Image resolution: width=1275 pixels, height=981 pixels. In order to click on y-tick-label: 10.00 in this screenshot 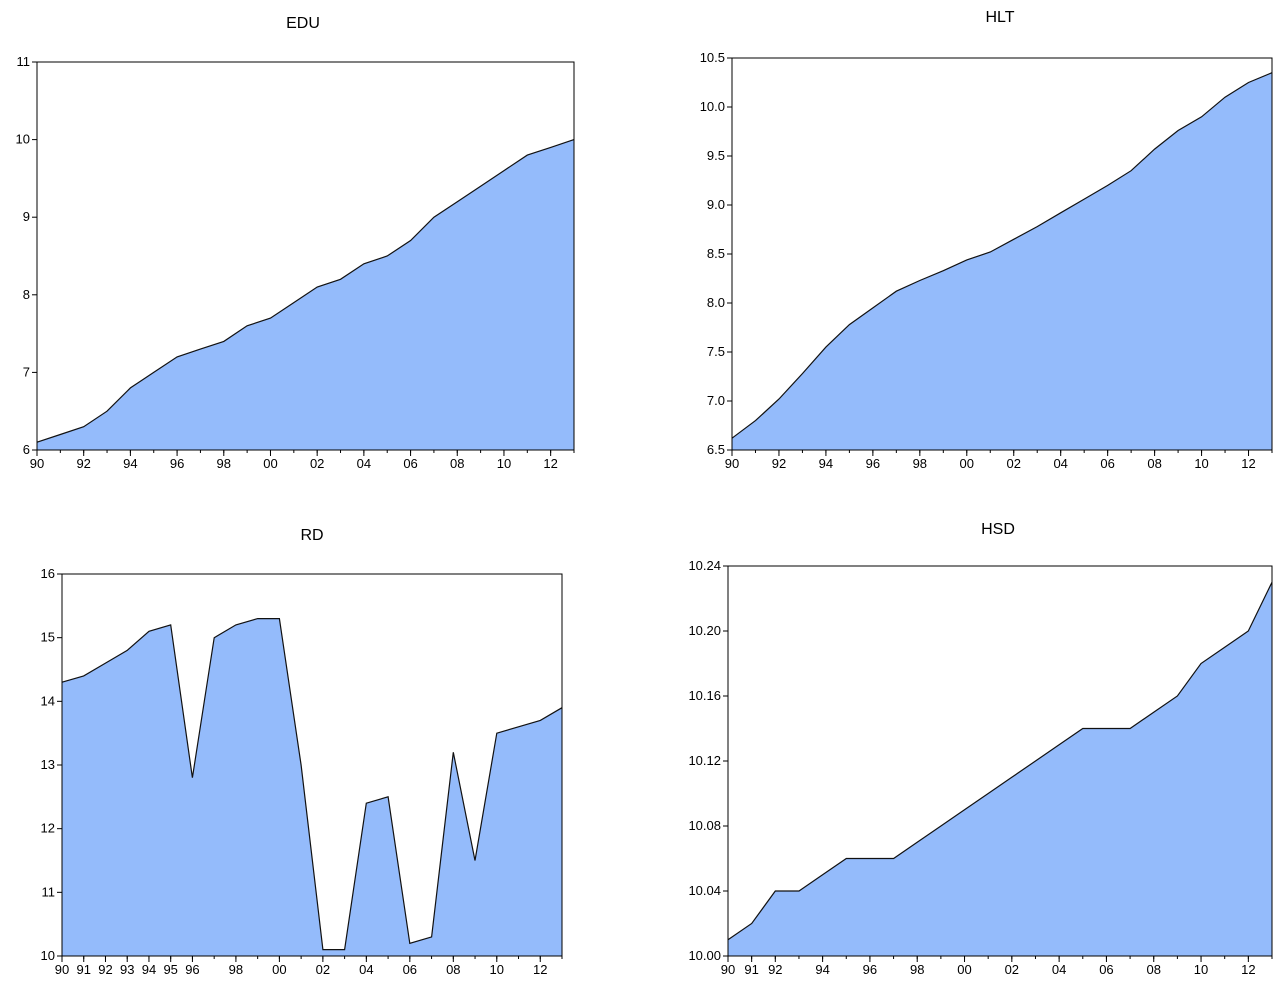, I will do `click(704, 955)`.